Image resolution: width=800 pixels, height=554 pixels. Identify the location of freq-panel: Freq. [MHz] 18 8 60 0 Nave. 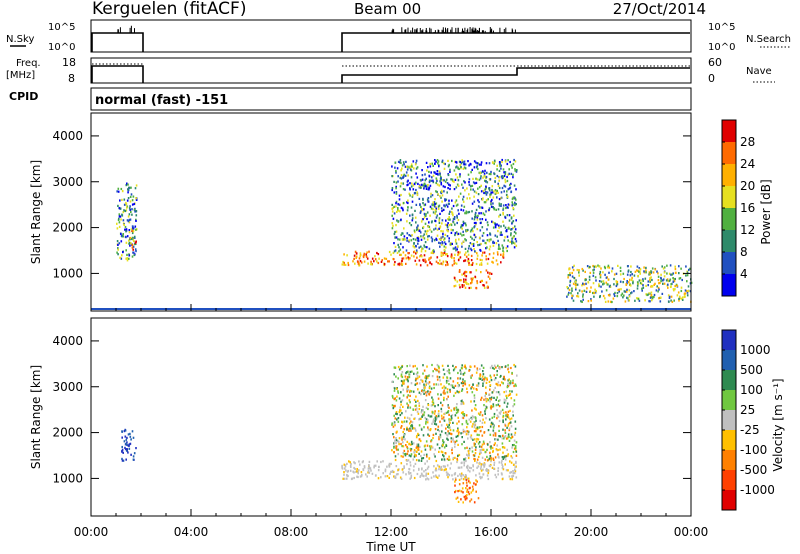
(390, 70).